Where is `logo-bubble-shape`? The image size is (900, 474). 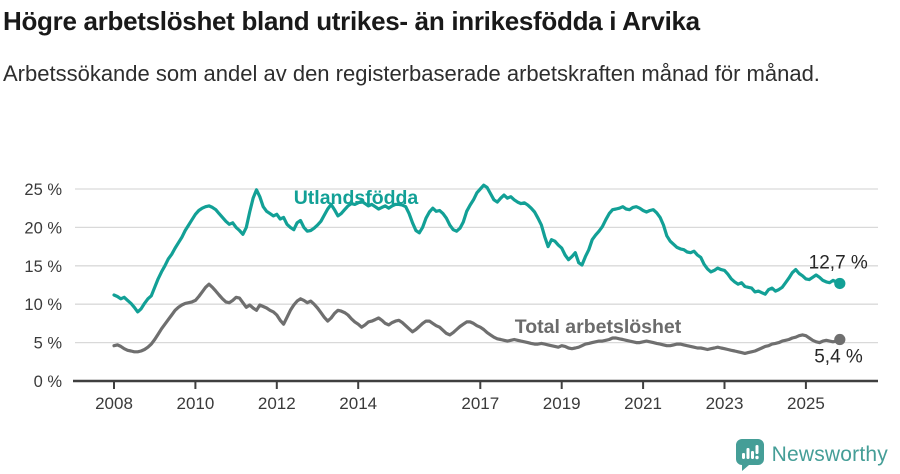
logo-bubble-shape is located at coordinates (749, 455).